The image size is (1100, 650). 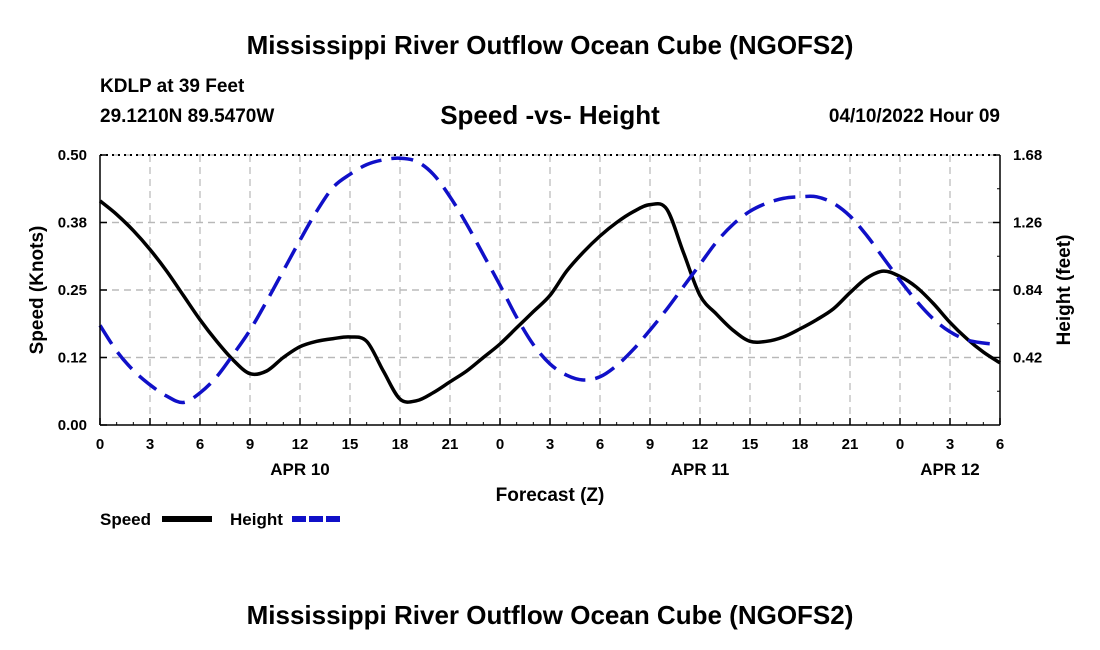 What do you see at coordinates (125, 519) in the screenshot?
I see `legend-label-speed: Speed` at bounding box center [125, 519].